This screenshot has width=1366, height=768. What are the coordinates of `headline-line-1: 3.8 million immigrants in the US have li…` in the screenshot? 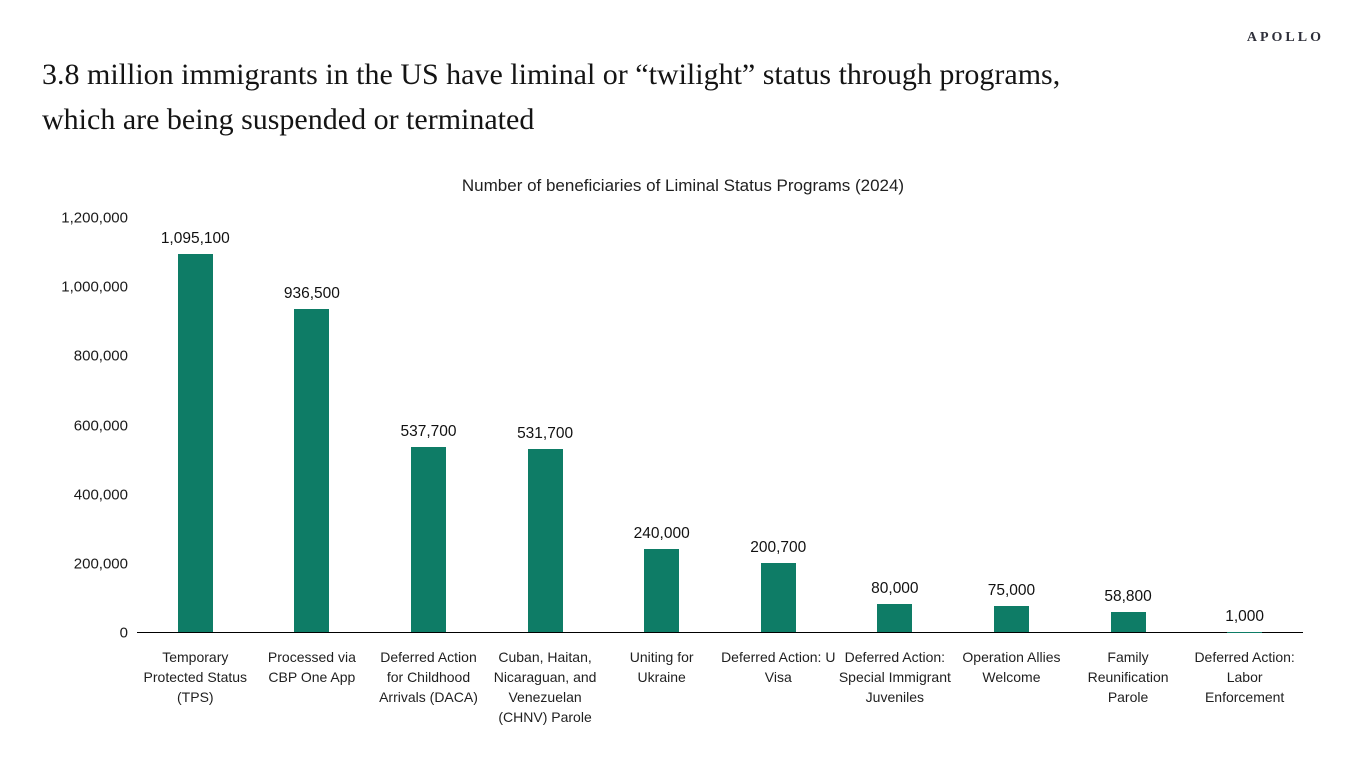 It's located at (551, 74).